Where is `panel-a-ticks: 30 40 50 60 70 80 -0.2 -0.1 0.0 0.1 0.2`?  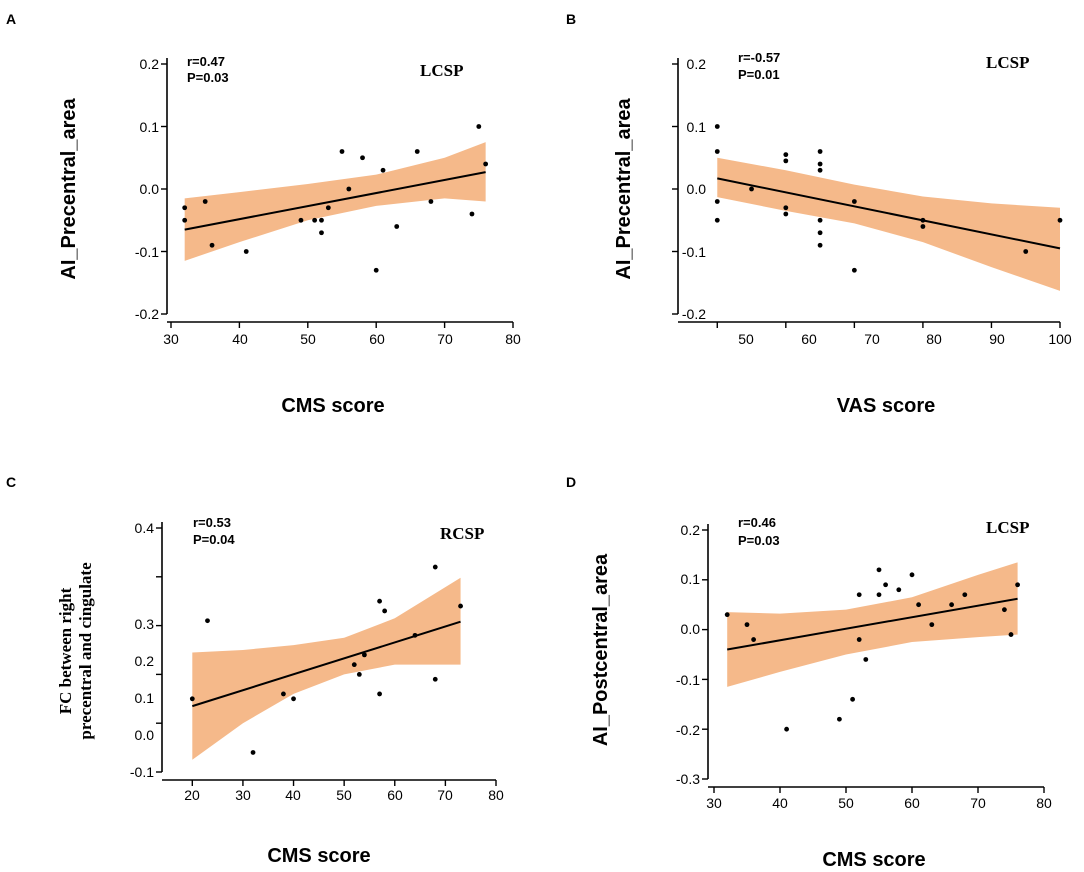
panel-a-ticks: 30 40 50 60 70 80 -0.2 -0.1 0.0 0.1 0.2 is located at coordinates (328, 201).